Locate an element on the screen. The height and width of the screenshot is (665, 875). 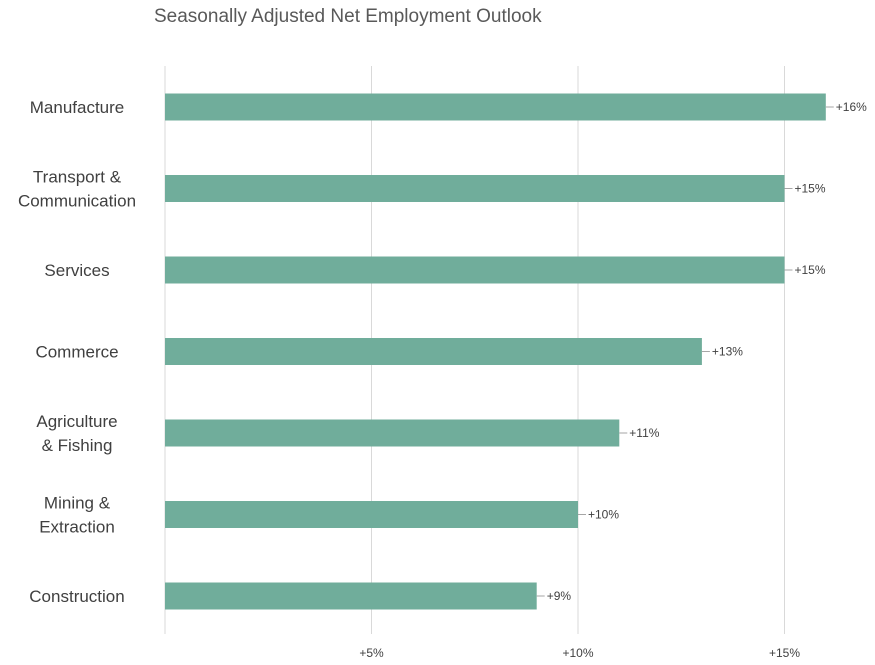
category-label: Agriculture & Fishing is located at coordinates (76, 433).